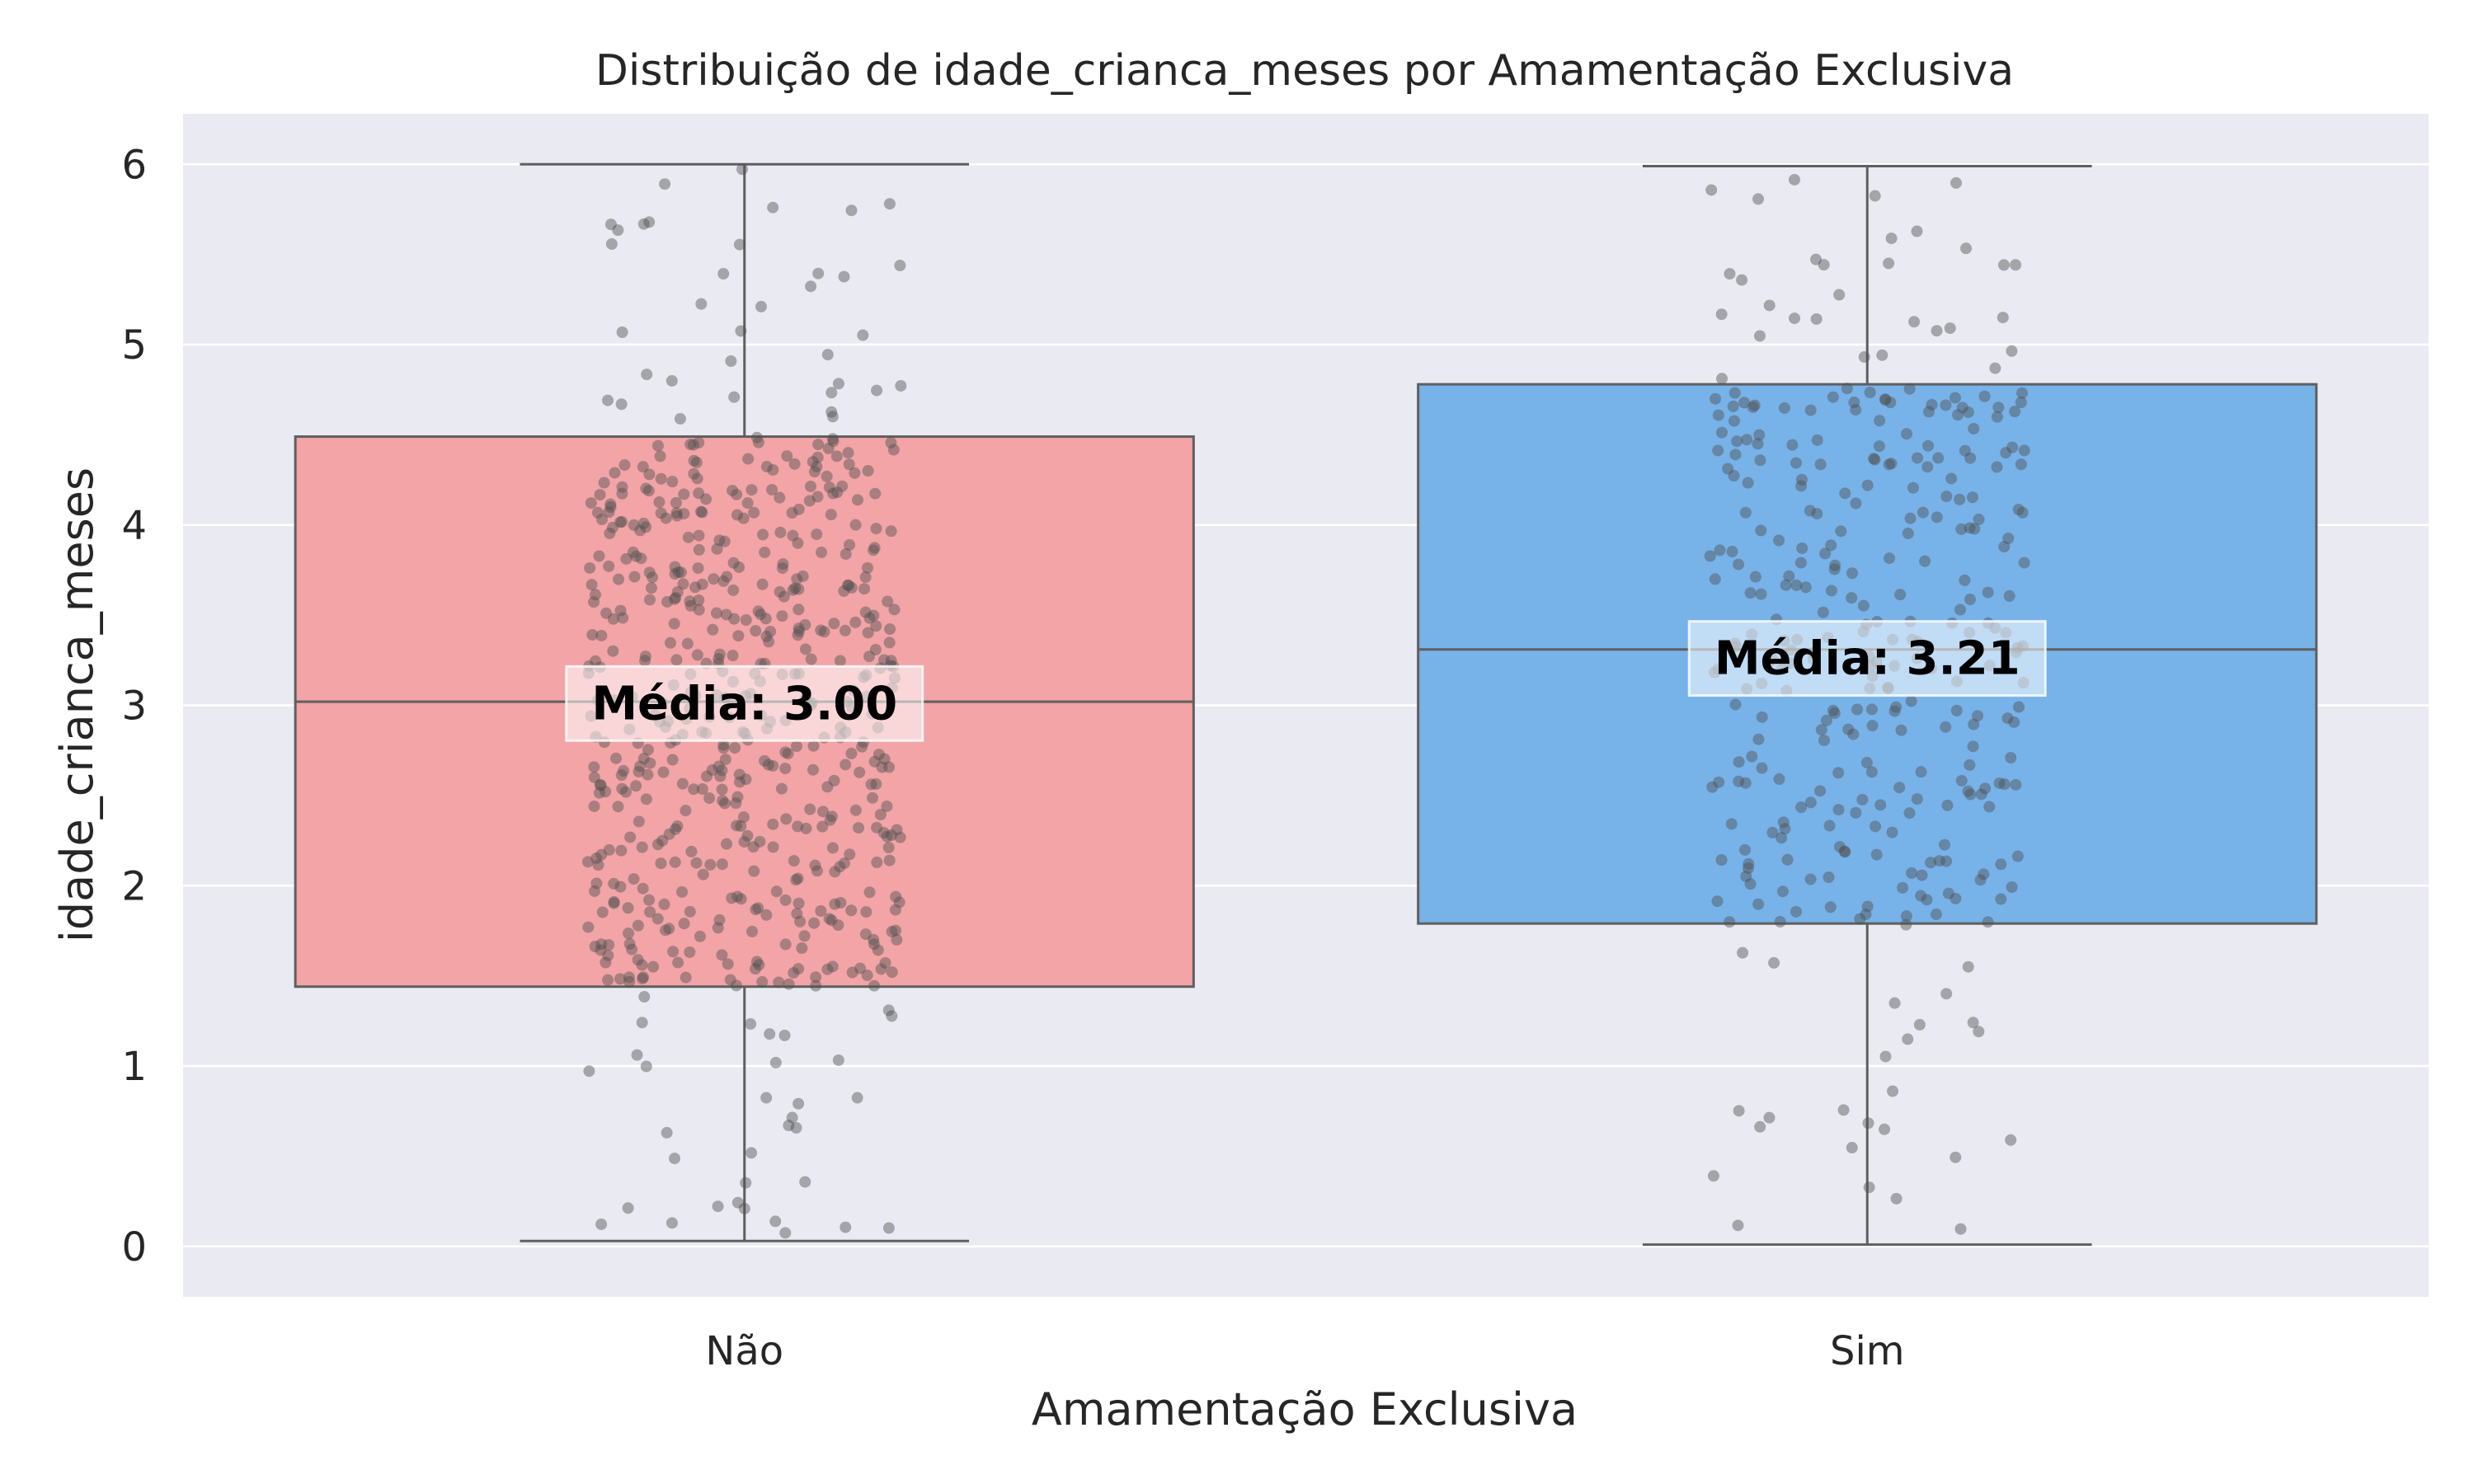 This screenshot has height=1484, width=2474. Describe the element at coordinates (1306, 681) in the screenshot. I see `mean-labels: Média: 3.00 Média: 3.21` at that location.